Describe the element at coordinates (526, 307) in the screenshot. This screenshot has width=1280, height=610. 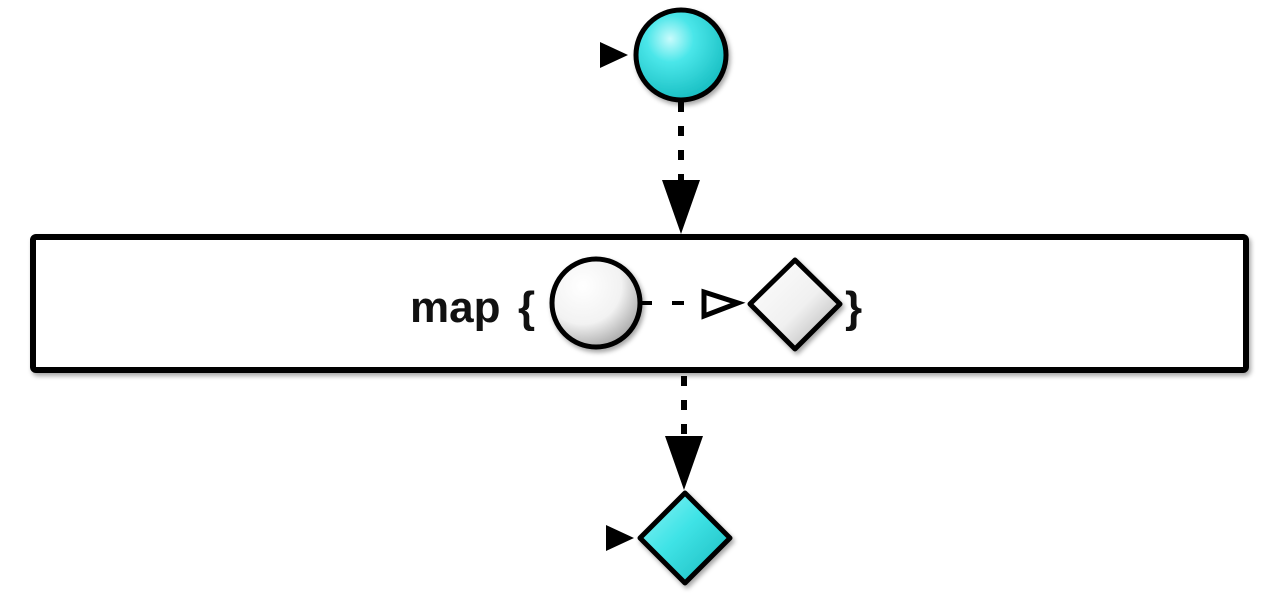
I see `open-brace: {` at that location.